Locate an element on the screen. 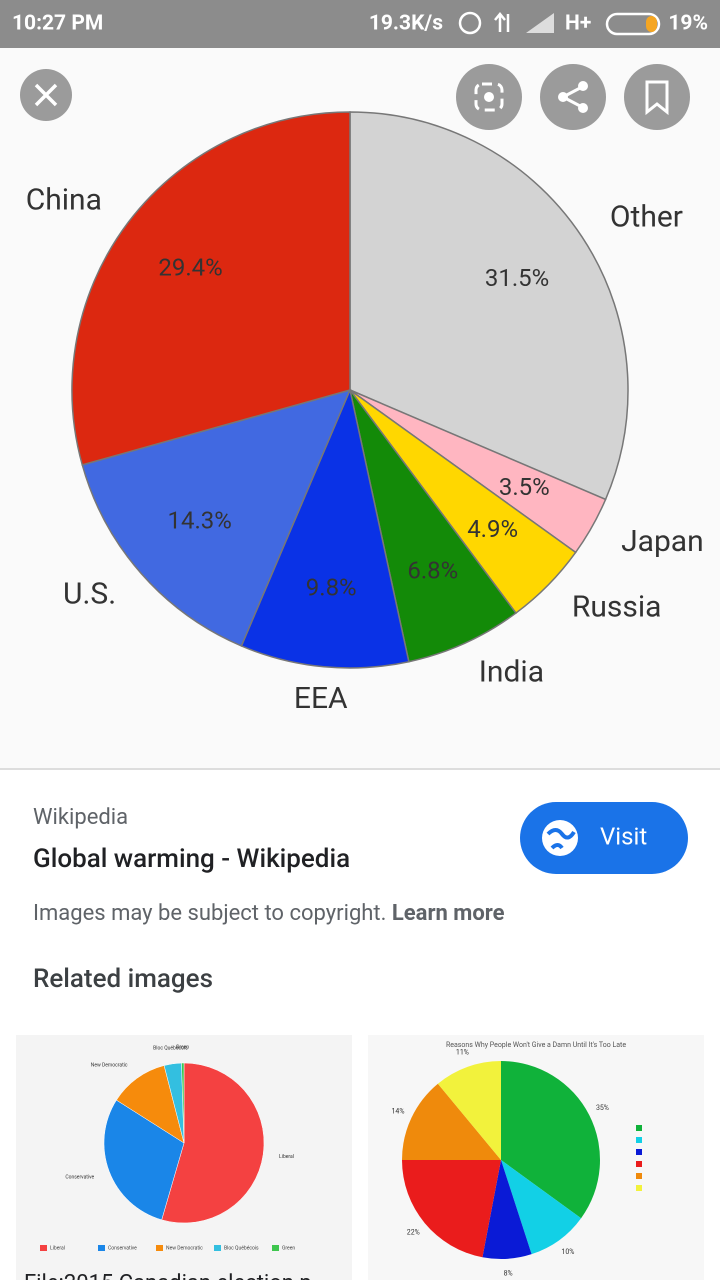  visit-button: Visit is located at coordinates (604, 838).